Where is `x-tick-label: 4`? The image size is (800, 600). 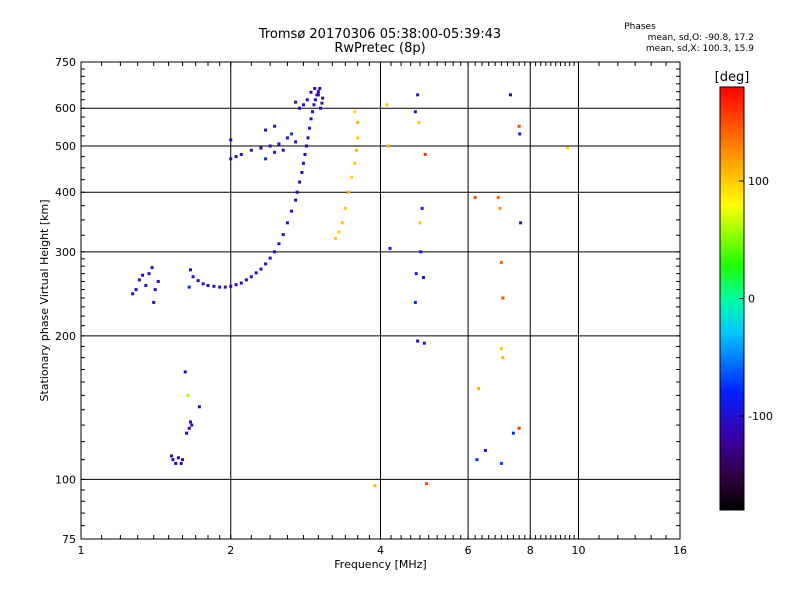
x-tick-label: 4 is located at coordinates (380, 550).